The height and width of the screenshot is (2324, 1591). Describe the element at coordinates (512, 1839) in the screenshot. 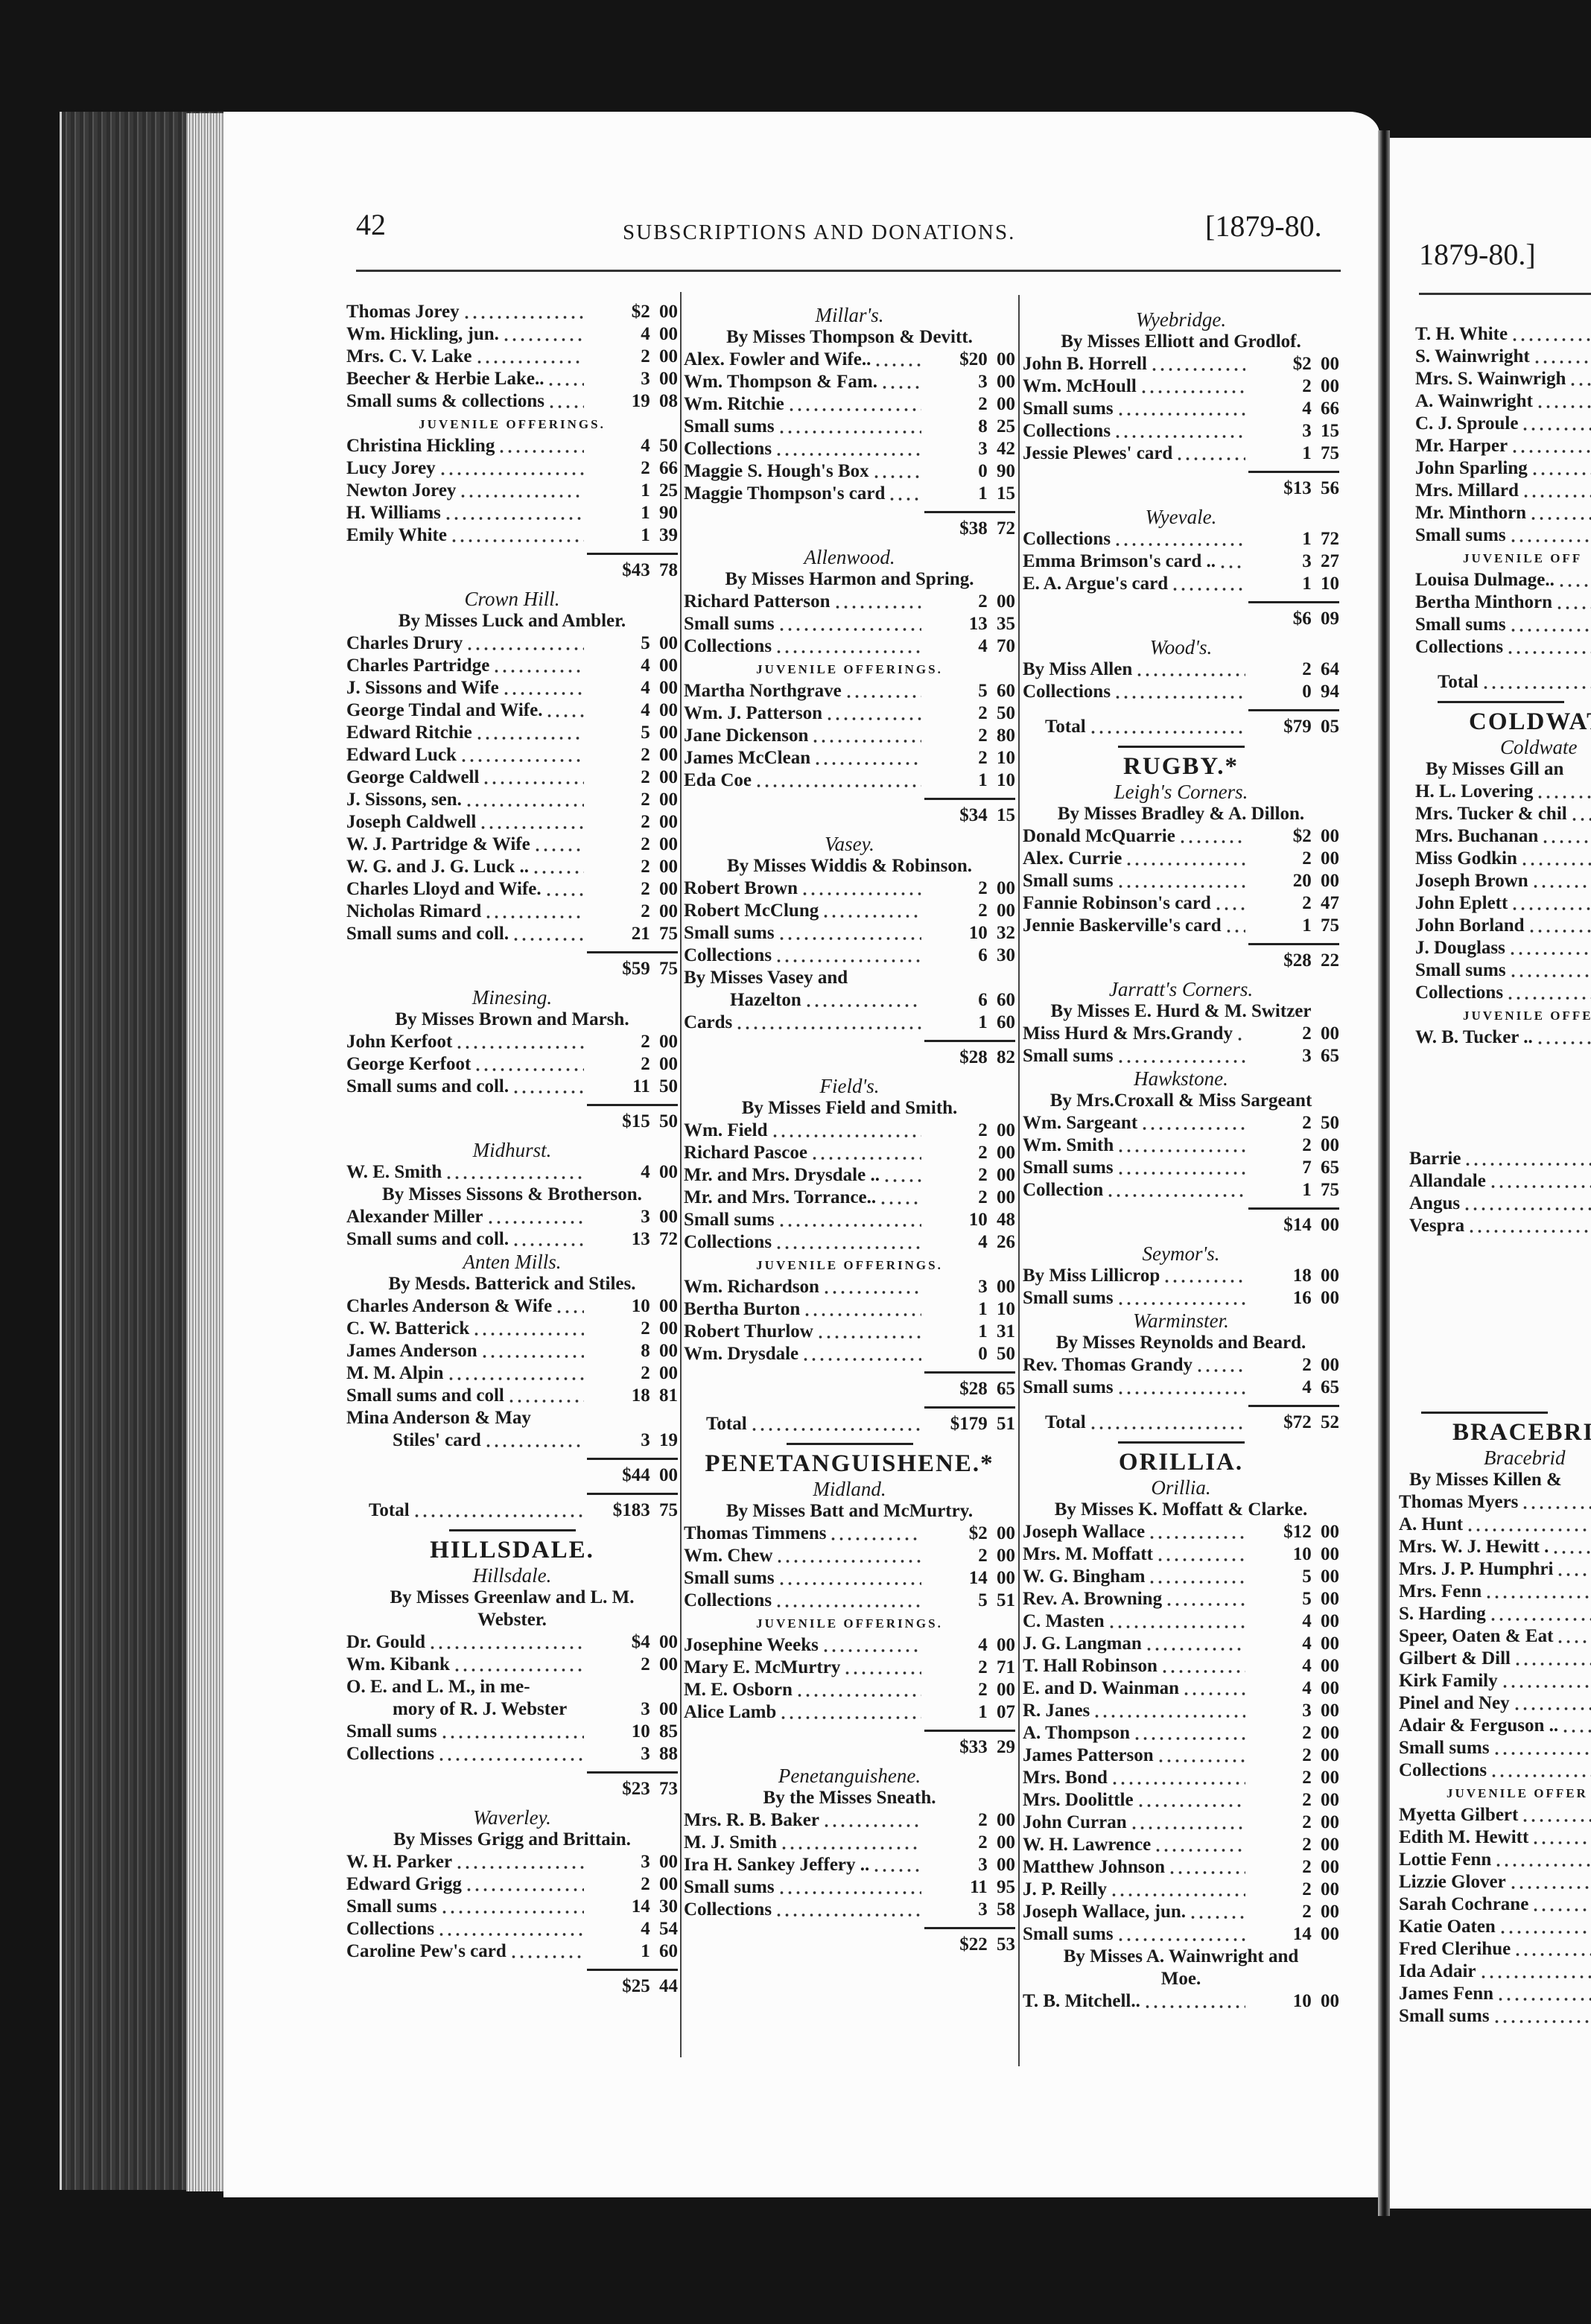

I see `collectors-line: By Misses Grigg and Brittain.` at that location.